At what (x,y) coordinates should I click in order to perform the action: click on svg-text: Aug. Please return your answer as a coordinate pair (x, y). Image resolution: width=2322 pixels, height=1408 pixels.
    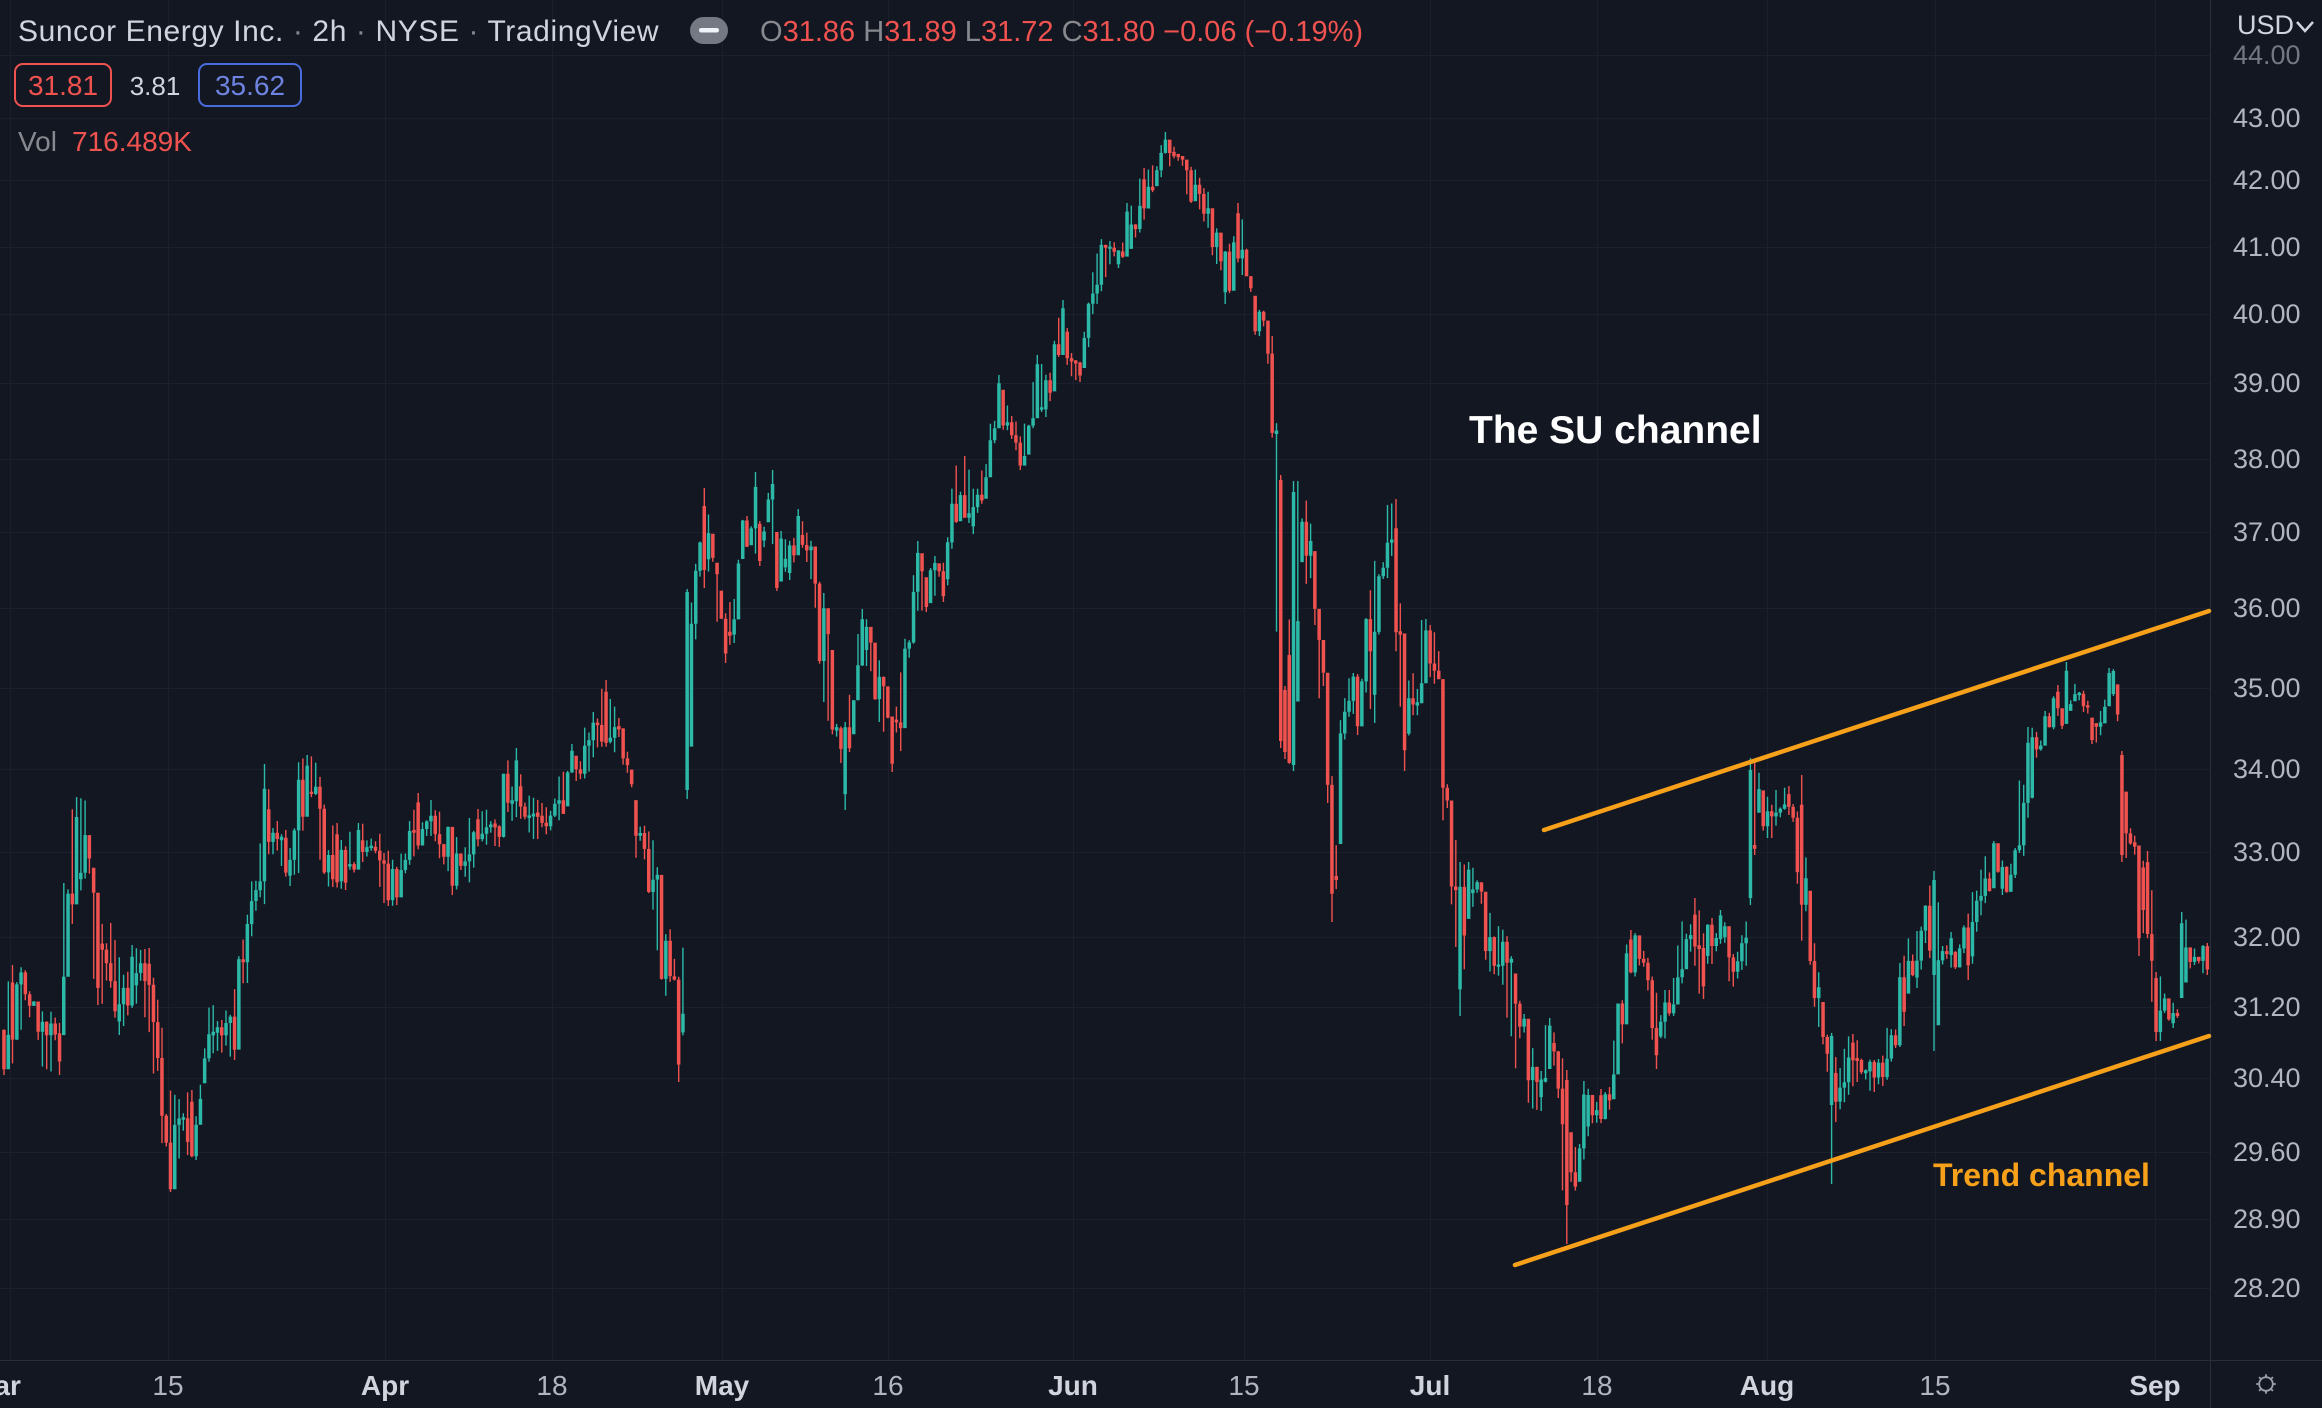
    Looking at the image, I should click on (1767, 1385).